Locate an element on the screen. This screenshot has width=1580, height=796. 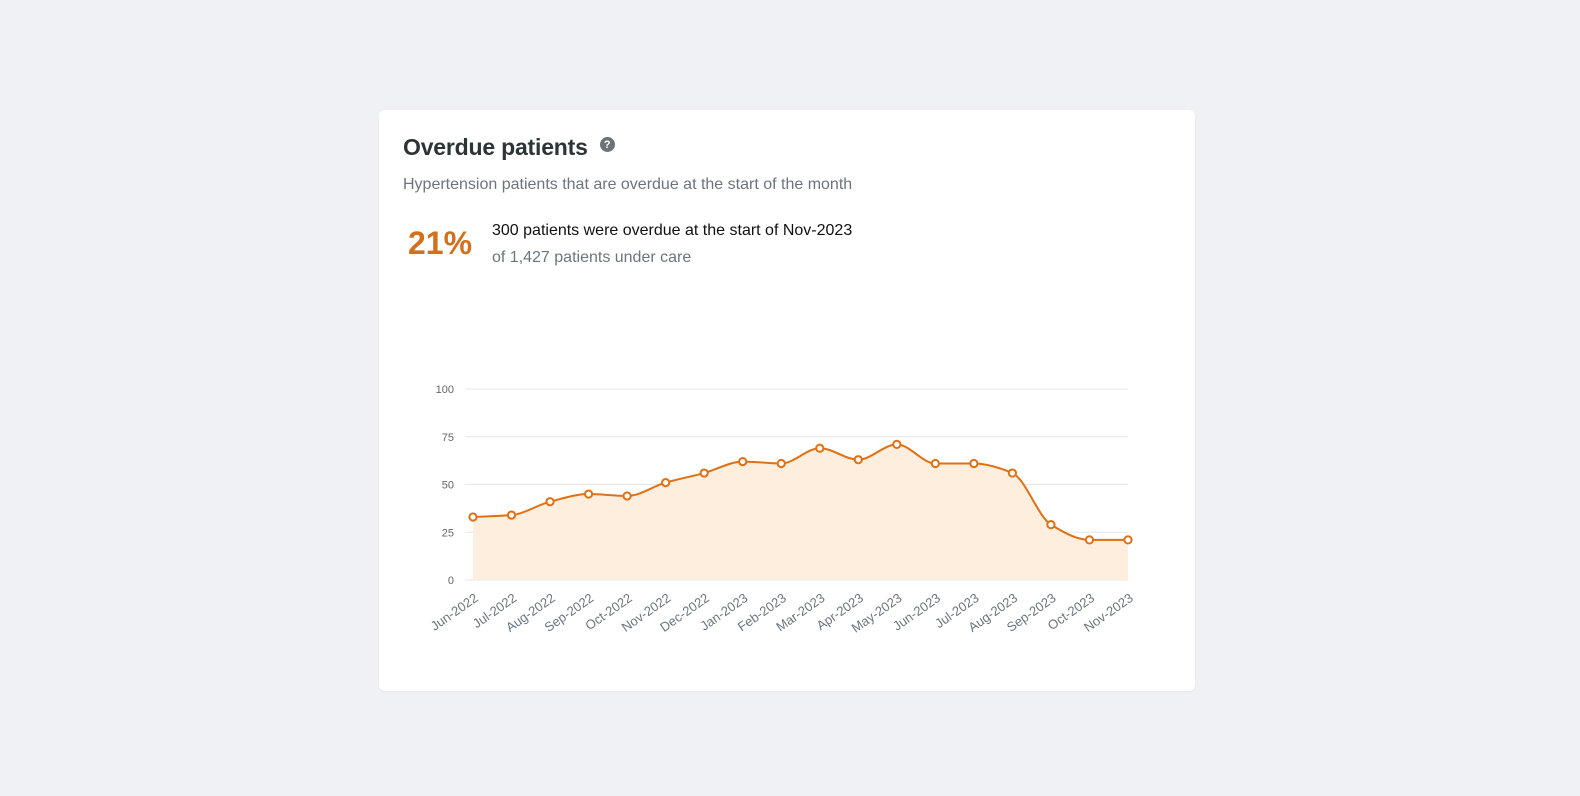
help-icon: ? is located at coordinates (607, 144).